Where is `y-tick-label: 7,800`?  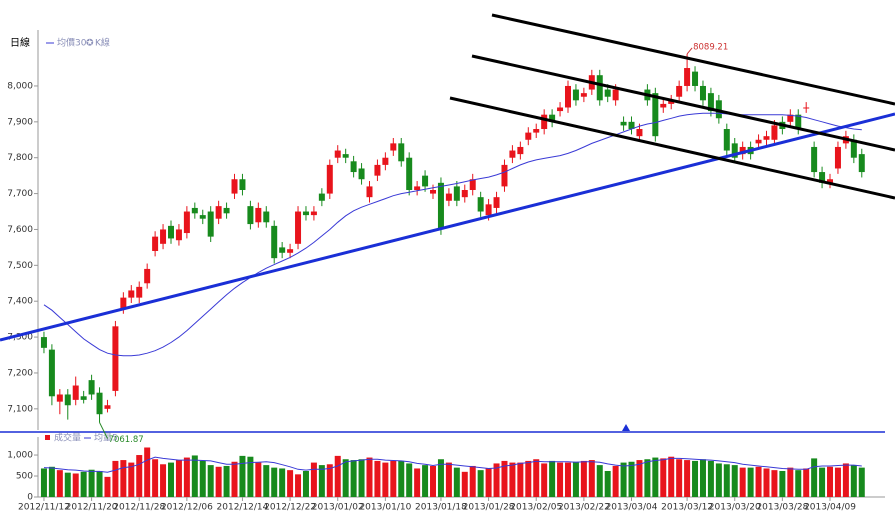
y-tick-label: 7,800 is located at coordinates (20, 158).